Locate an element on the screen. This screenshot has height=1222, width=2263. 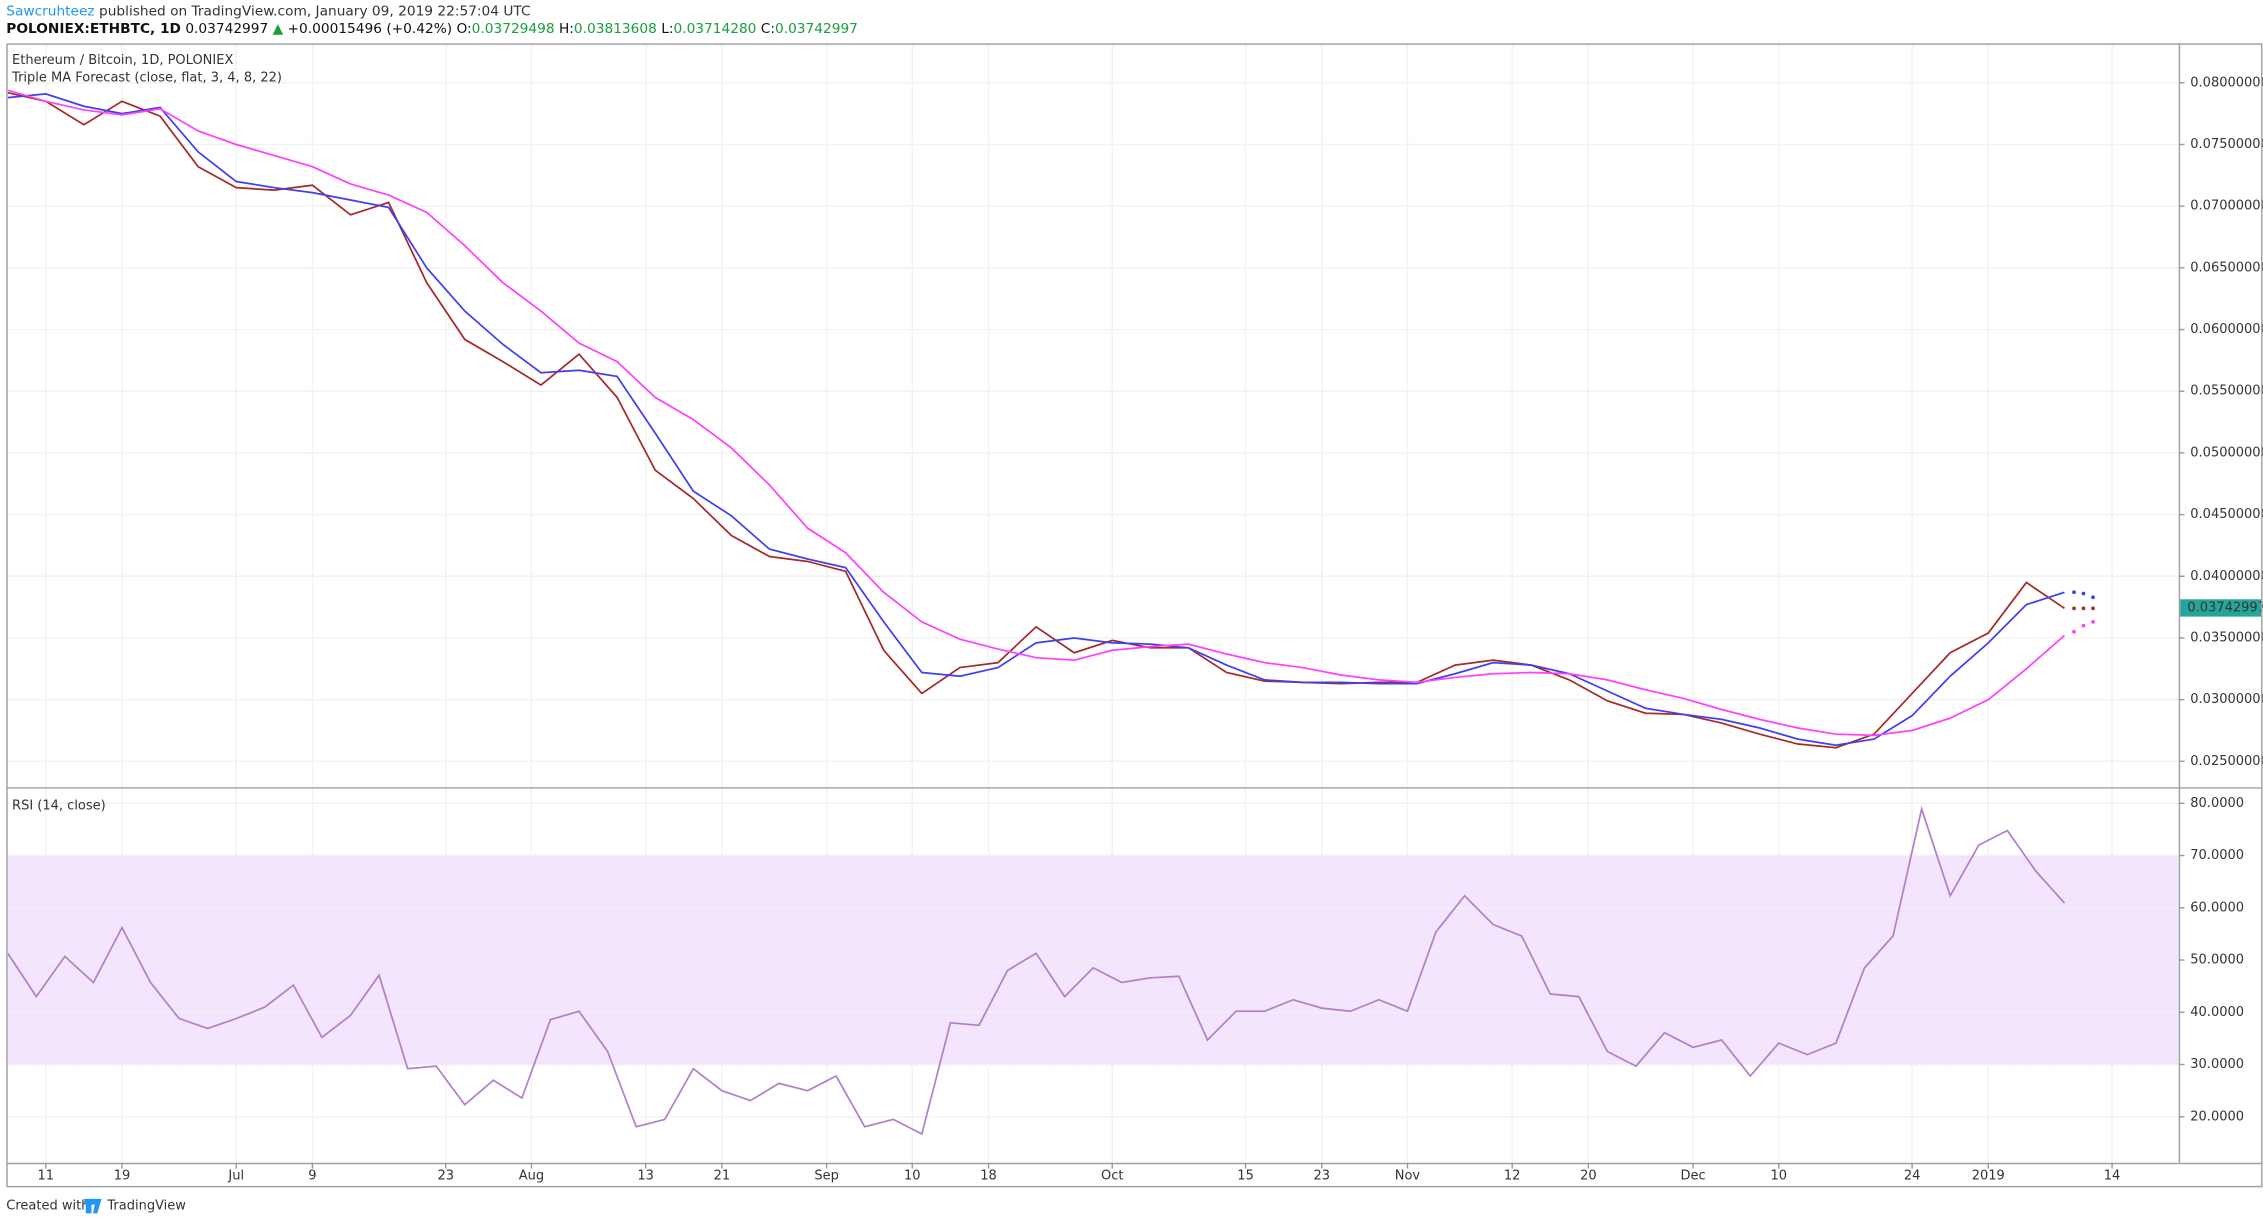
x-tick-label: Jul is located at coordinates (235, 1175).